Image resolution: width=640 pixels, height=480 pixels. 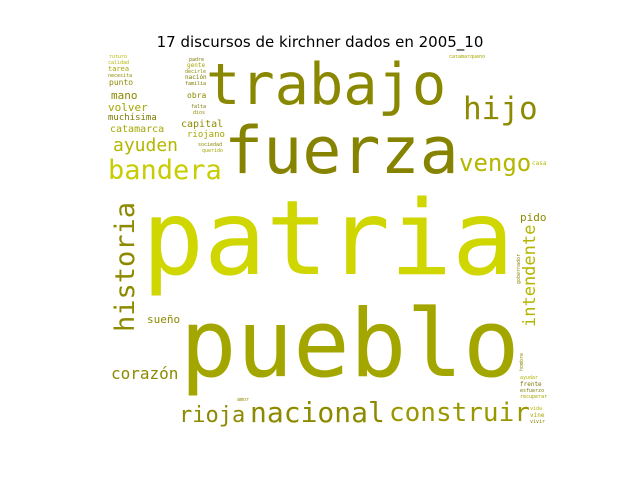 What do you see at coordinates (206, 135) in the screenshot?
I see `cloud-word: riojano` at bounding box center [206, 135].